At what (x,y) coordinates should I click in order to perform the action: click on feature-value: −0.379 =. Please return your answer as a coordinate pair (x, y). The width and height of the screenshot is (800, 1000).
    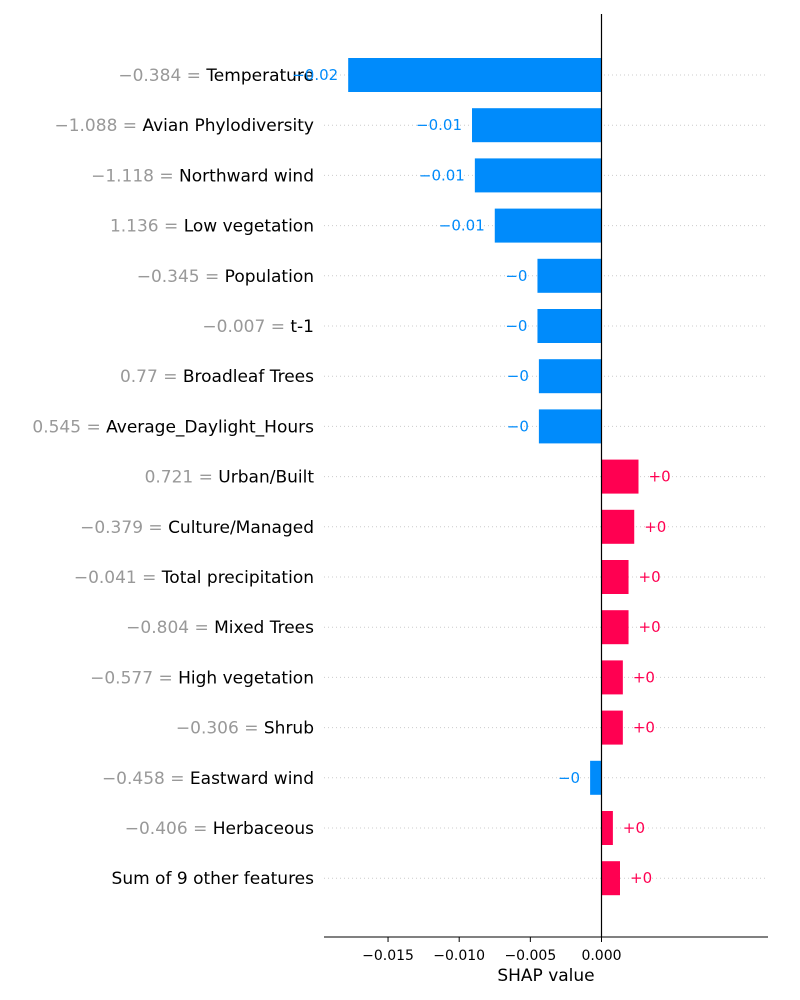
    Looking at the image, I should click on (124, 528).